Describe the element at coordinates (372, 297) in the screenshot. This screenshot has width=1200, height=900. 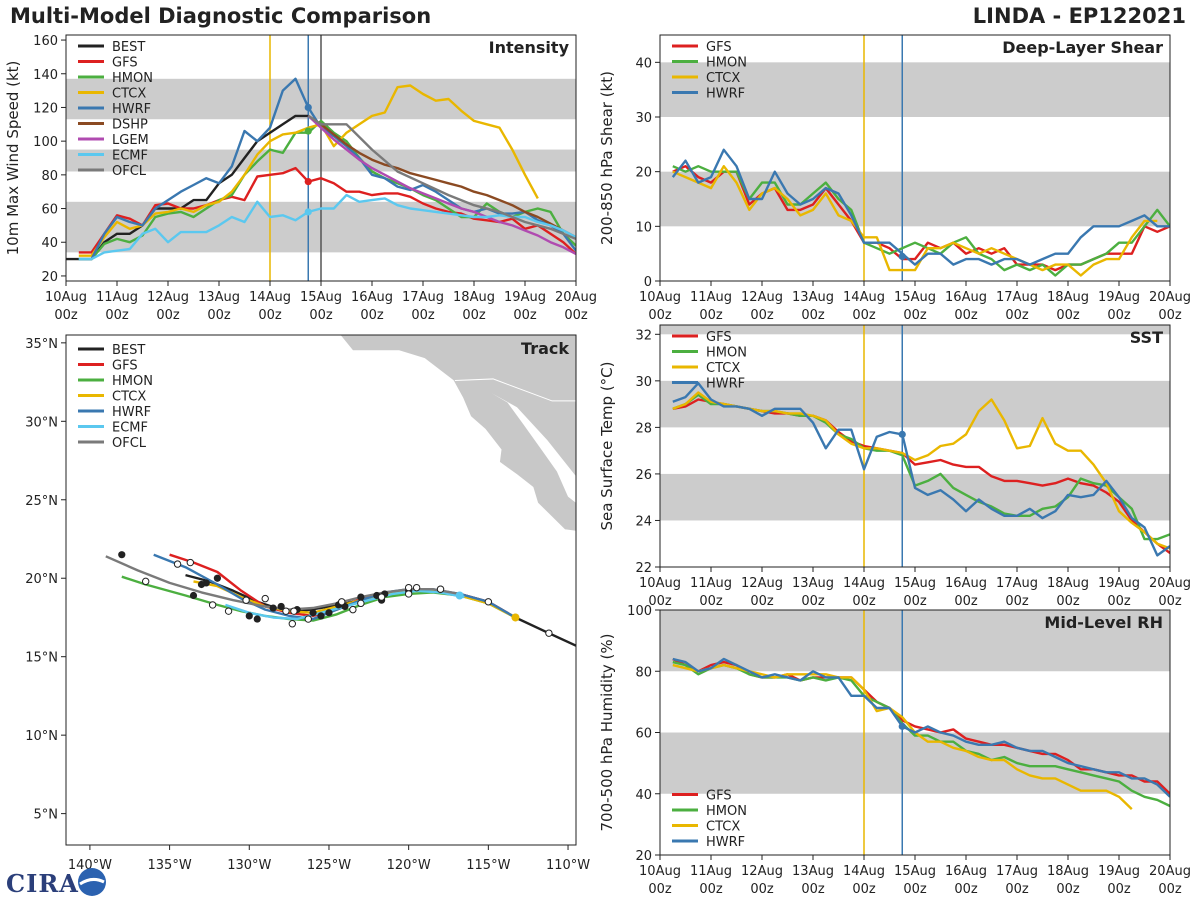
I see `intensity-xtick-label: 16Aug` at that location.